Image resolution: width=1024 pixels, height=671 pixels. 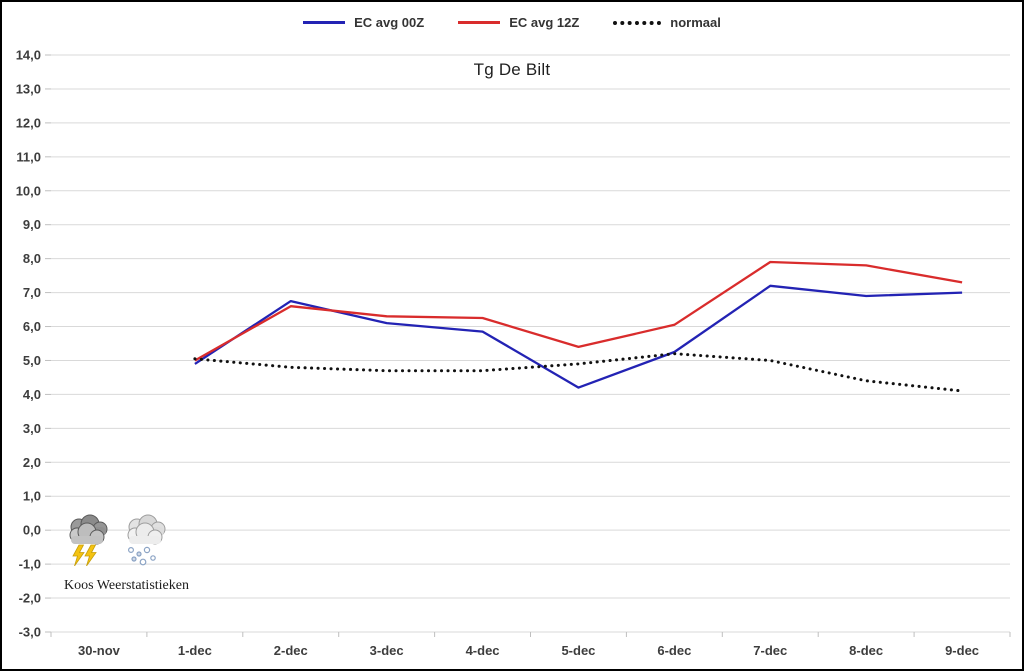 I want to click on dotted-line-sample-icon, so click(x=637, y=22).